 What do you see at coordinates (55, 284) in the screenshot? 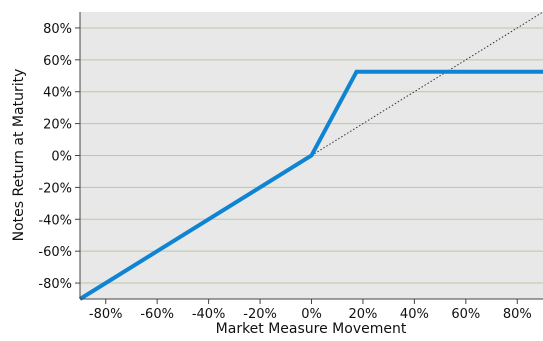
I see `y-tick-label: -80%` at bounding box center [55, 284].